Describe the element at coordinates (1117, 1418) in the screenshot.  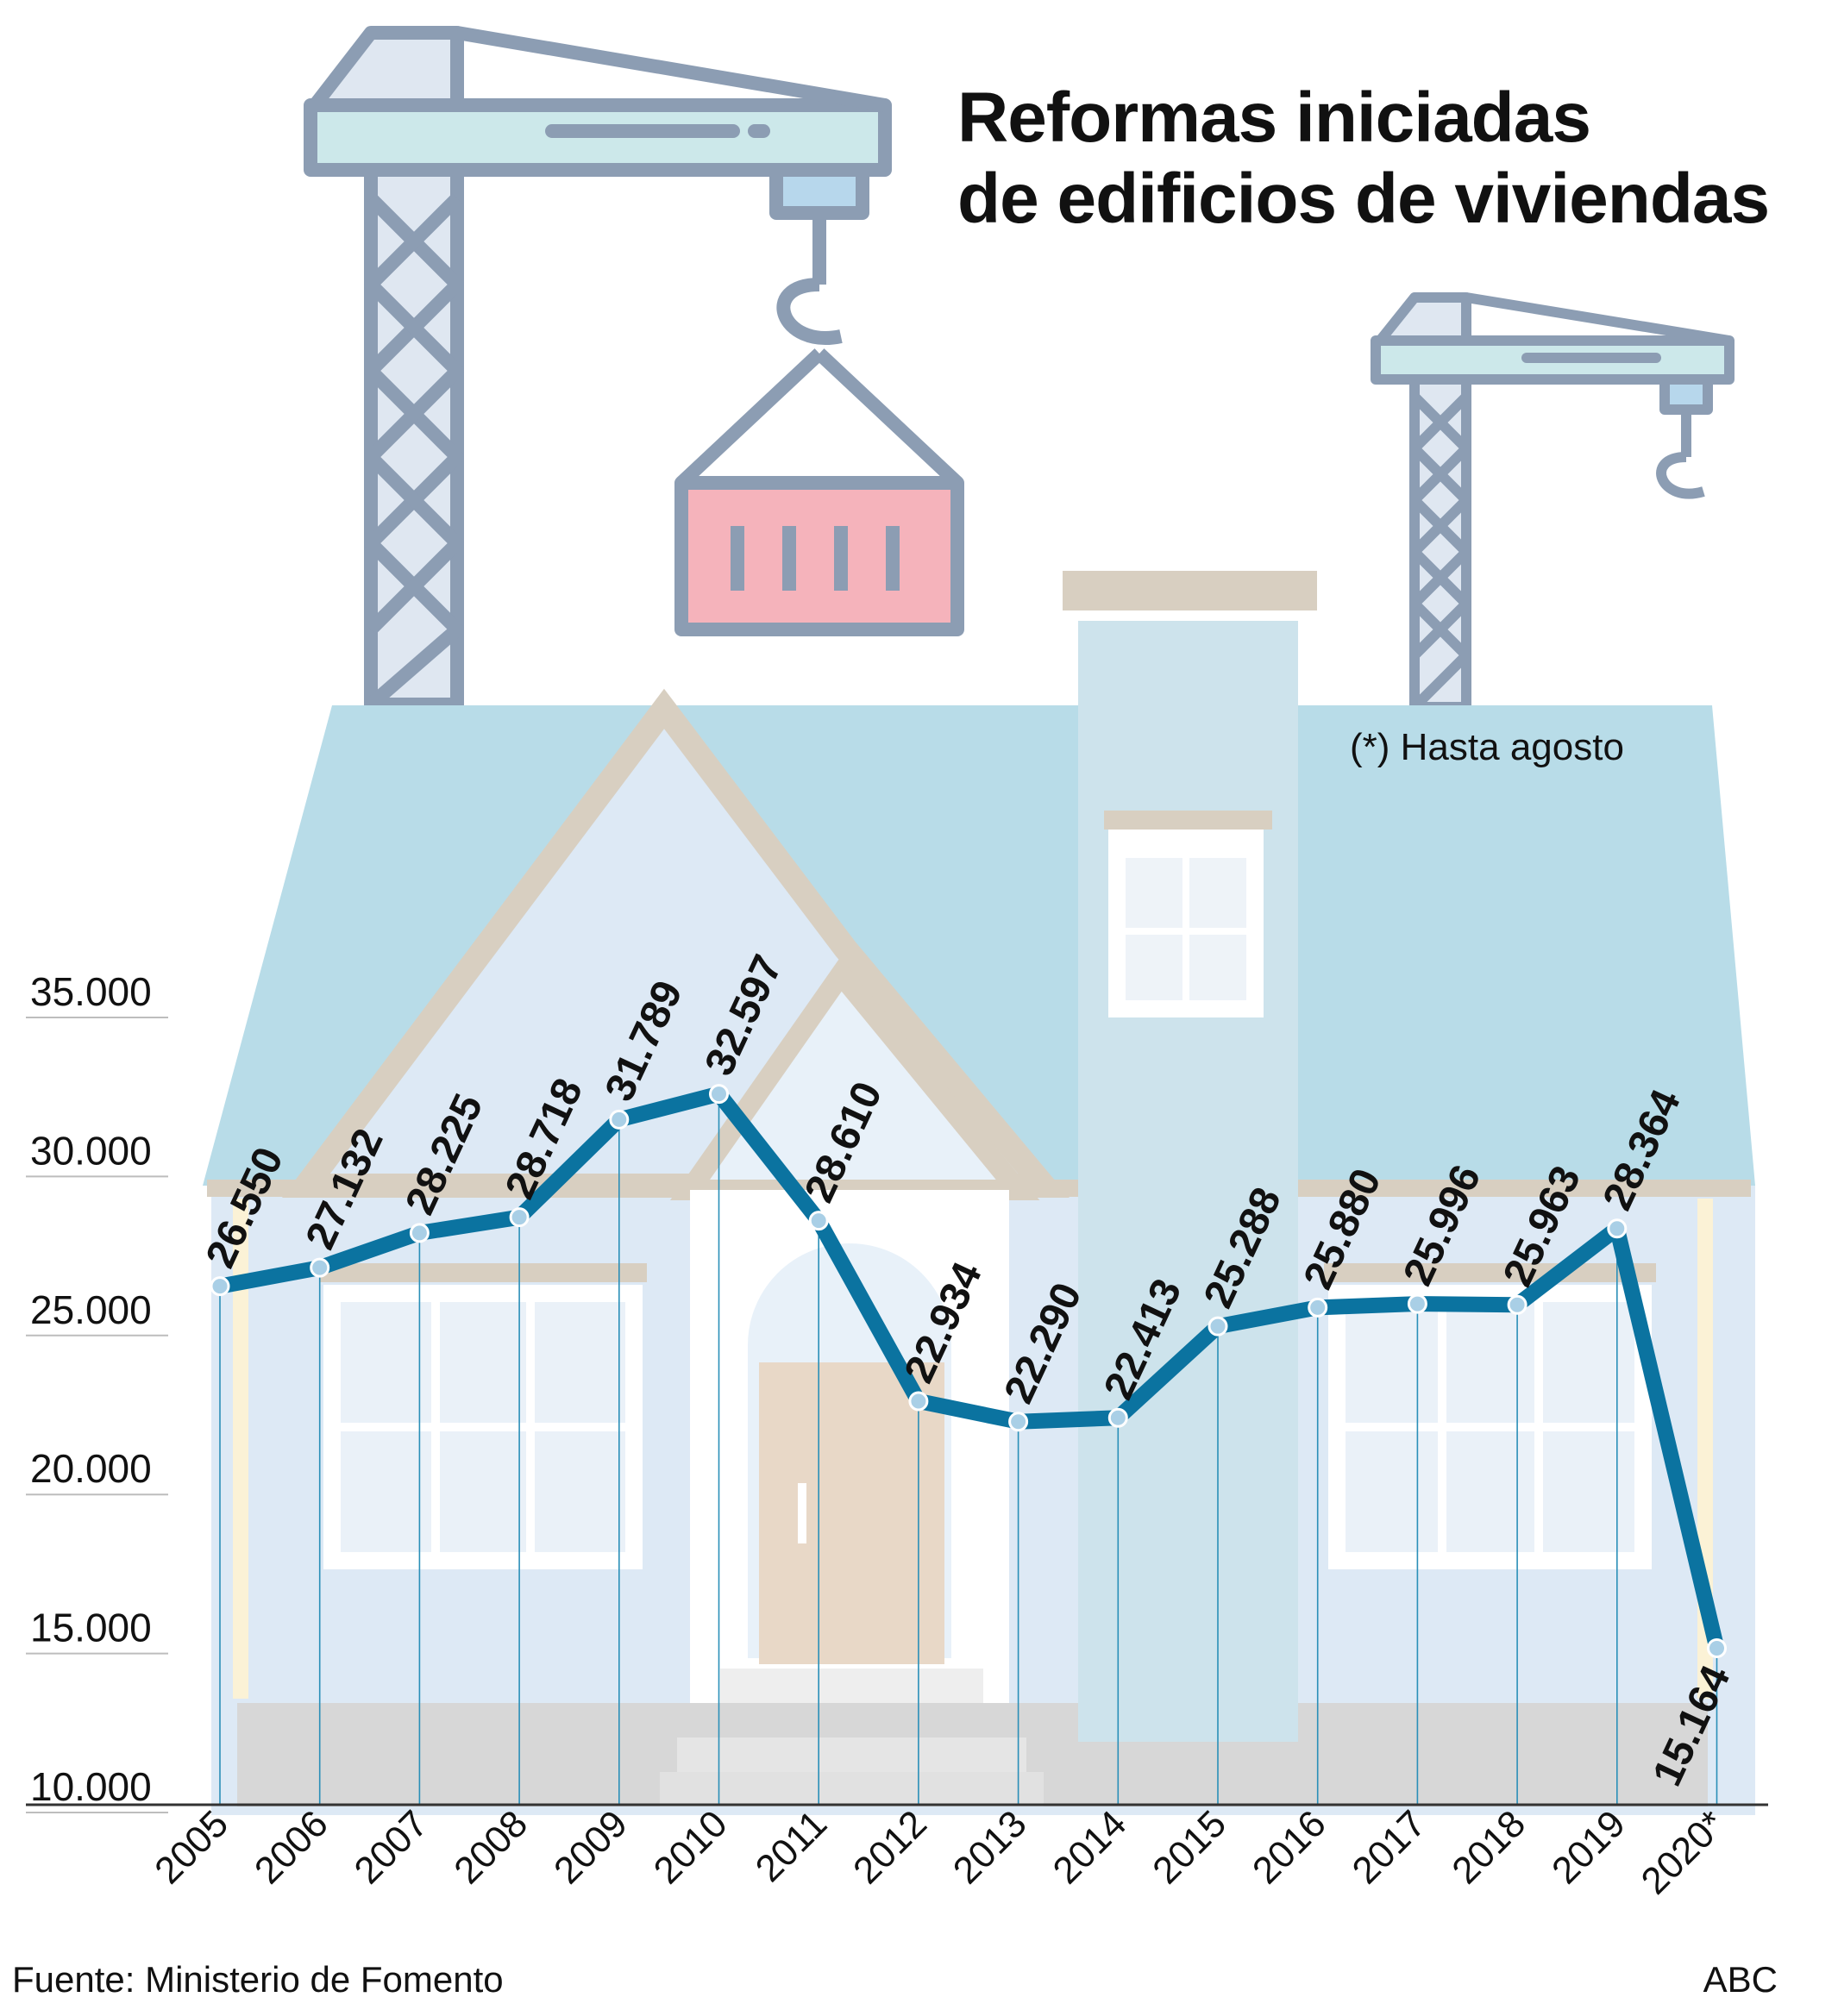
I see `data-point-2014` at that location.